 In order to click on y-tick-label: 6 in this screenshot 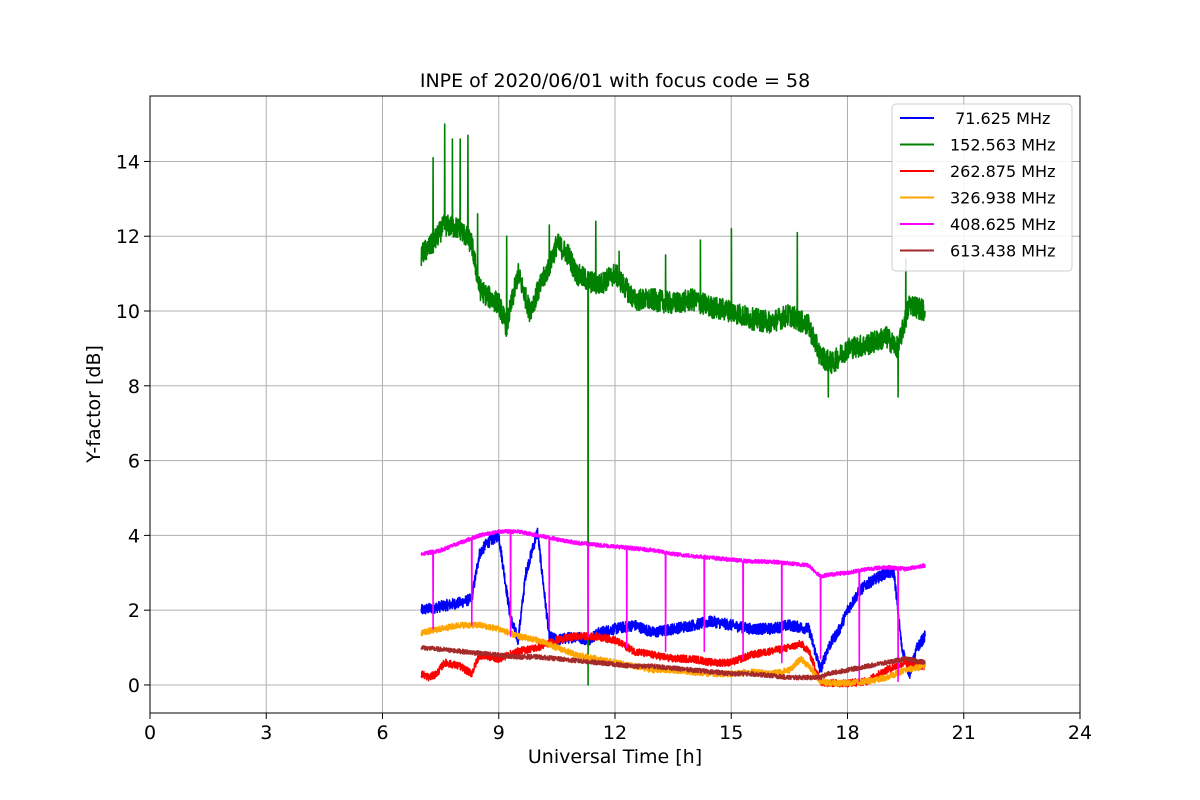, I will do `click(134, 462)`.